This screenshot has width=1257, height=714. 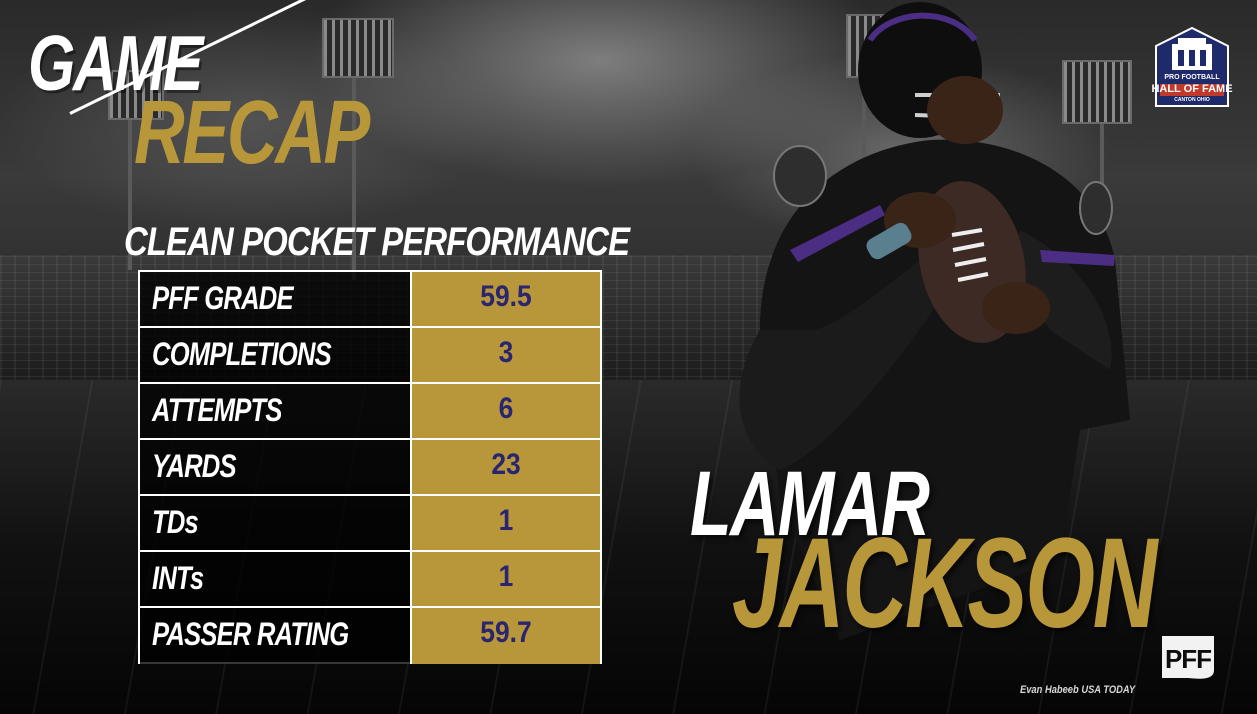 I want to click on stat-value: 3, so click(x=506, y=352).